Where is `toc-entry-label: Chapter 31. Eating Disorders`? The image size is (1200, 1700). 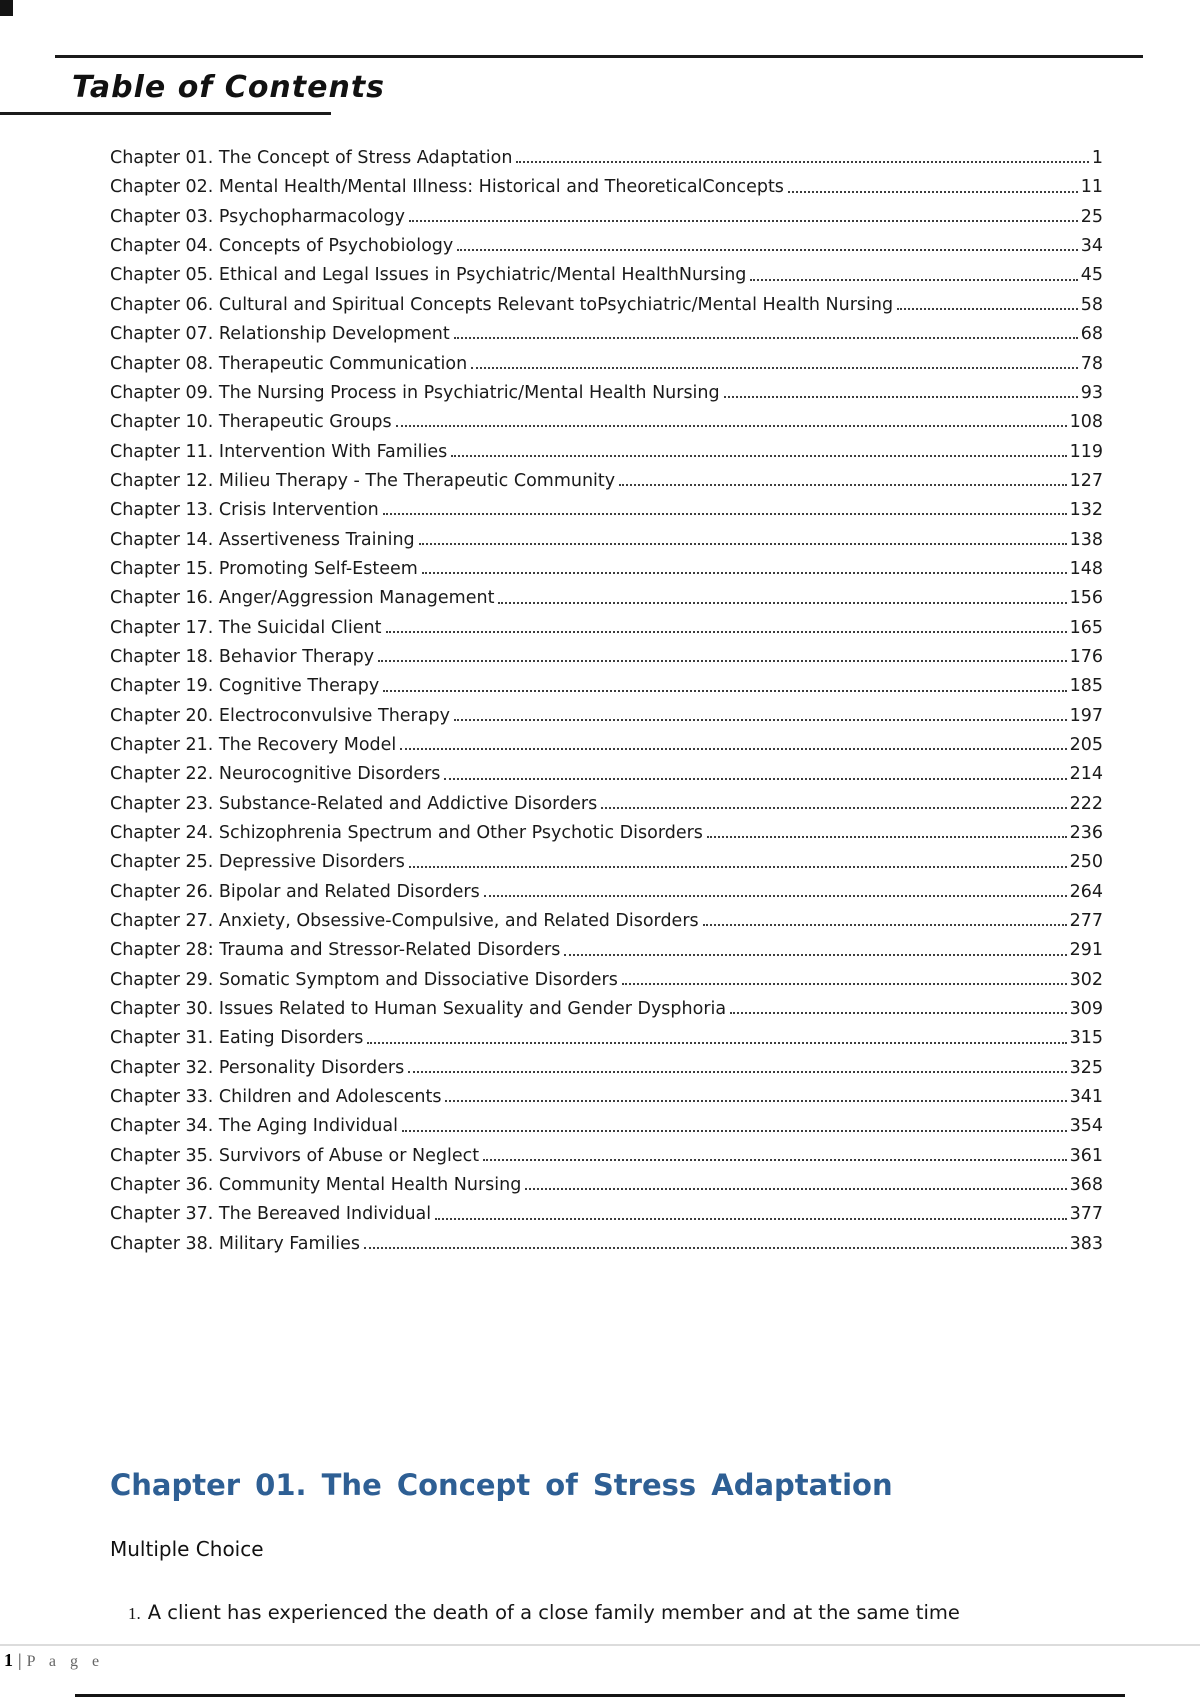
toc-entry-label: Chapter 31. Eating Disorders is located at coordinates (237, 1038).